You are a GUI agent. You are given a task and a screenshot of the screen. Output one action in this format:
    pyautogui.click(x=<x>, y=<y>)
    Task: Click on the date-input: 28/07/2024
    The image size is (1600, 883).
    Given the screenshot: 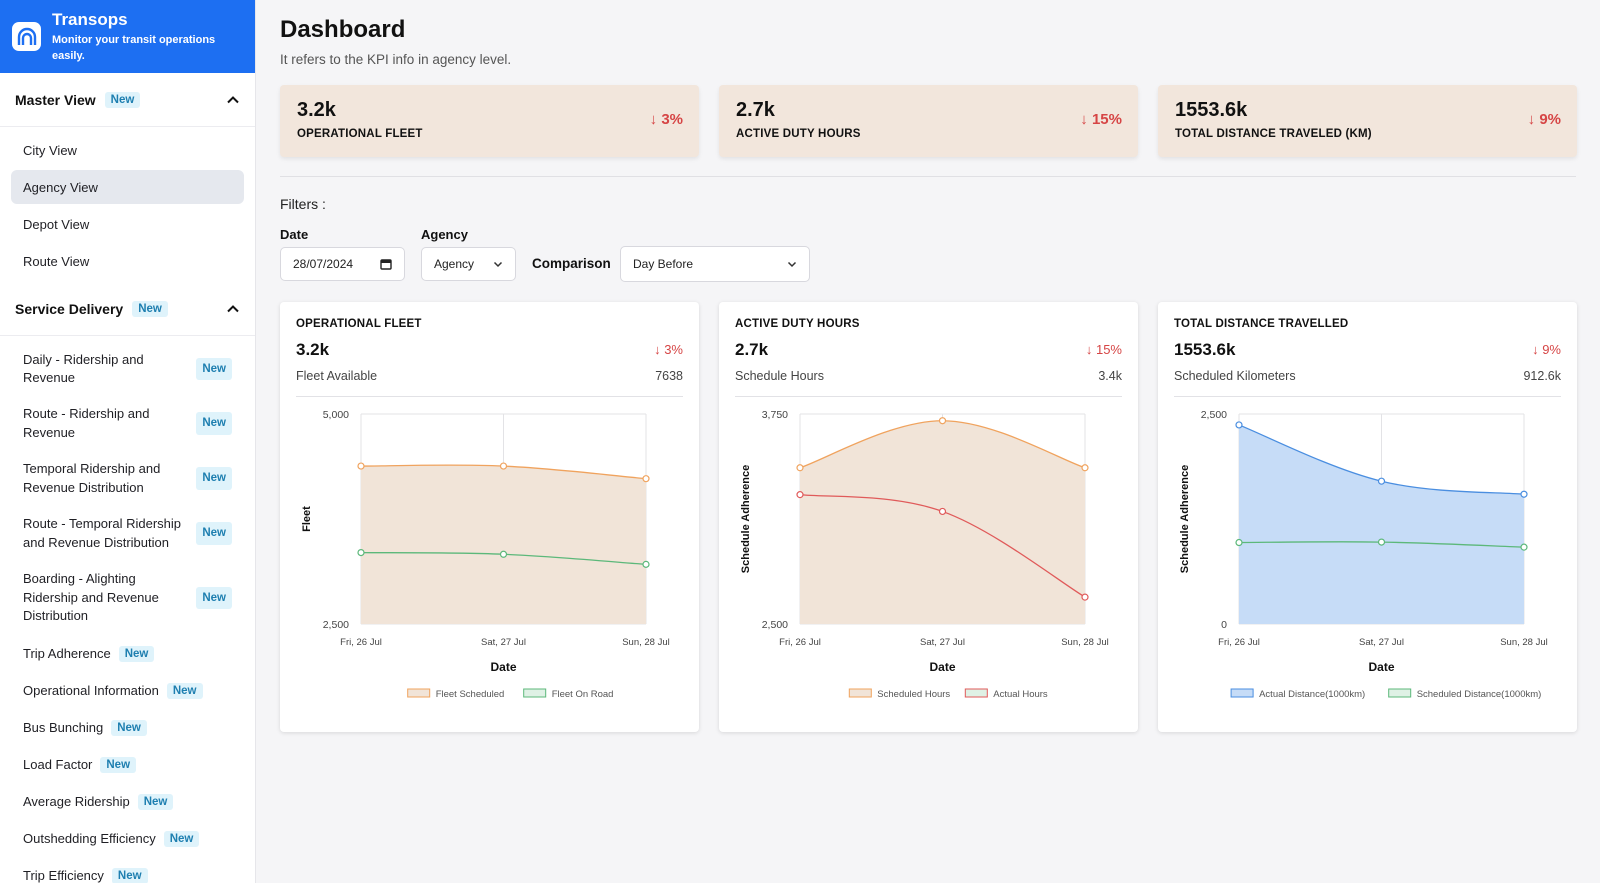 What is the action you would take?
    pyautogui.click(x=342, y=264)
    